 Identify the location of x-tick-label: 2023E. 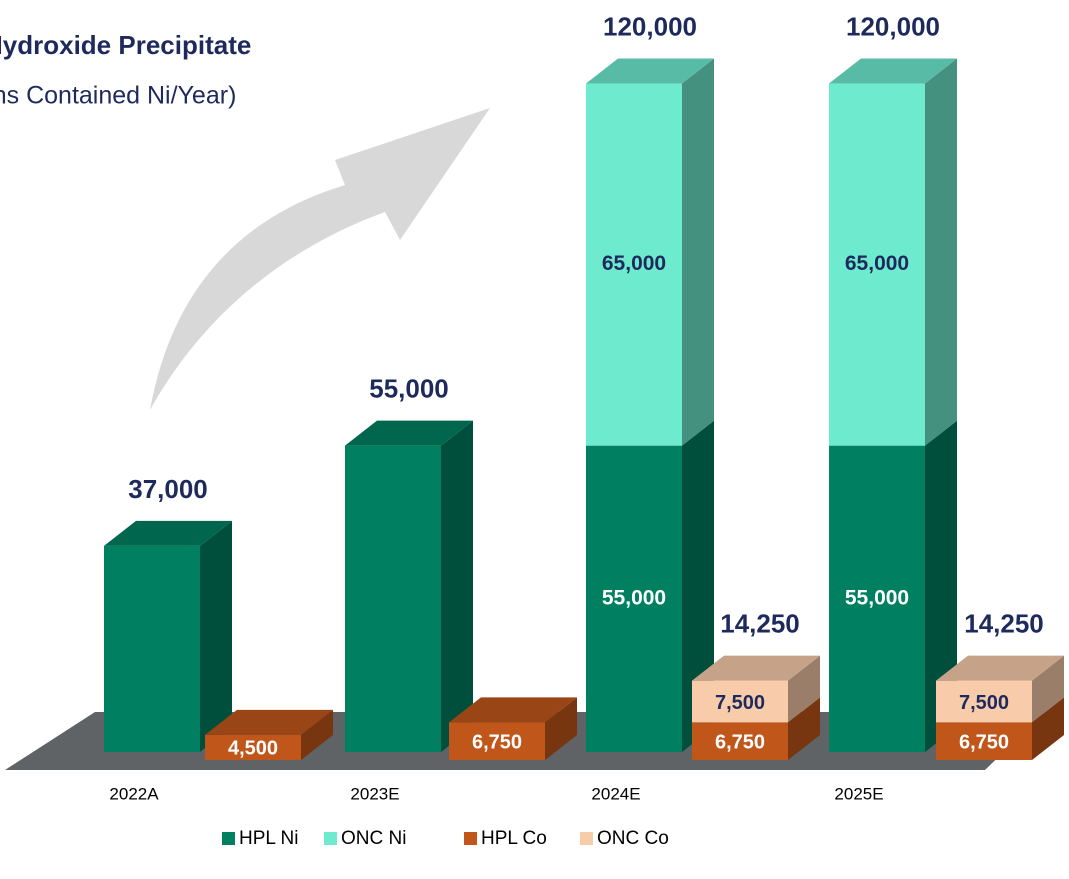
(374, 793).